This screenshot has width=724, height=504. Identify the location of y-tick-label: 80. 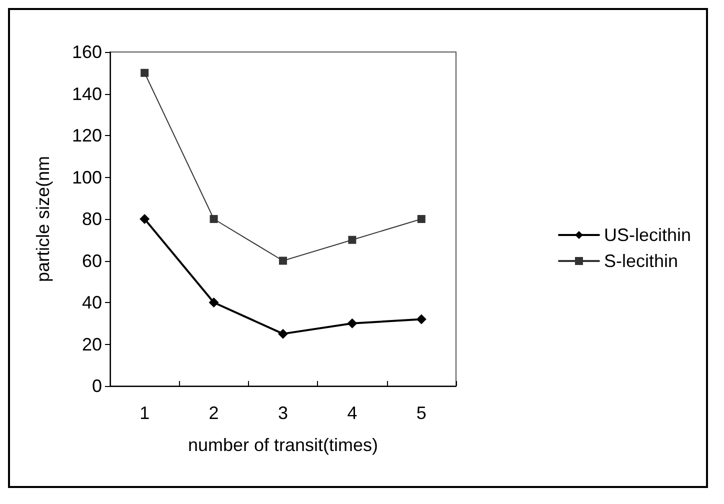
(92, 219).